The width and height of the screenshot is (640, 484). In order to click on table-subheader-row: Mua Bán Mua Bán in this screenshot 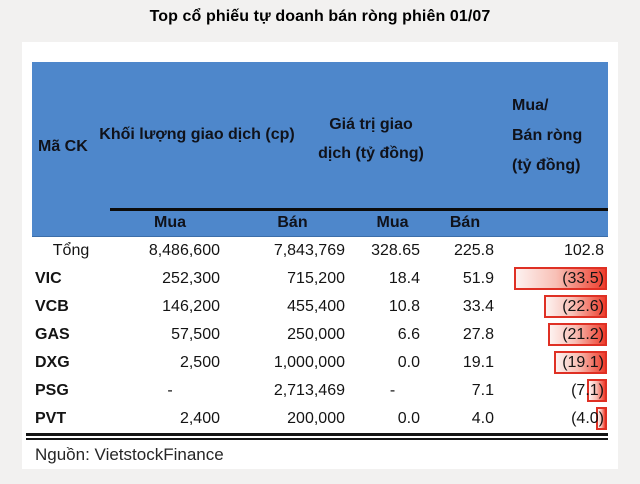, I will do `click(320, 224)`.